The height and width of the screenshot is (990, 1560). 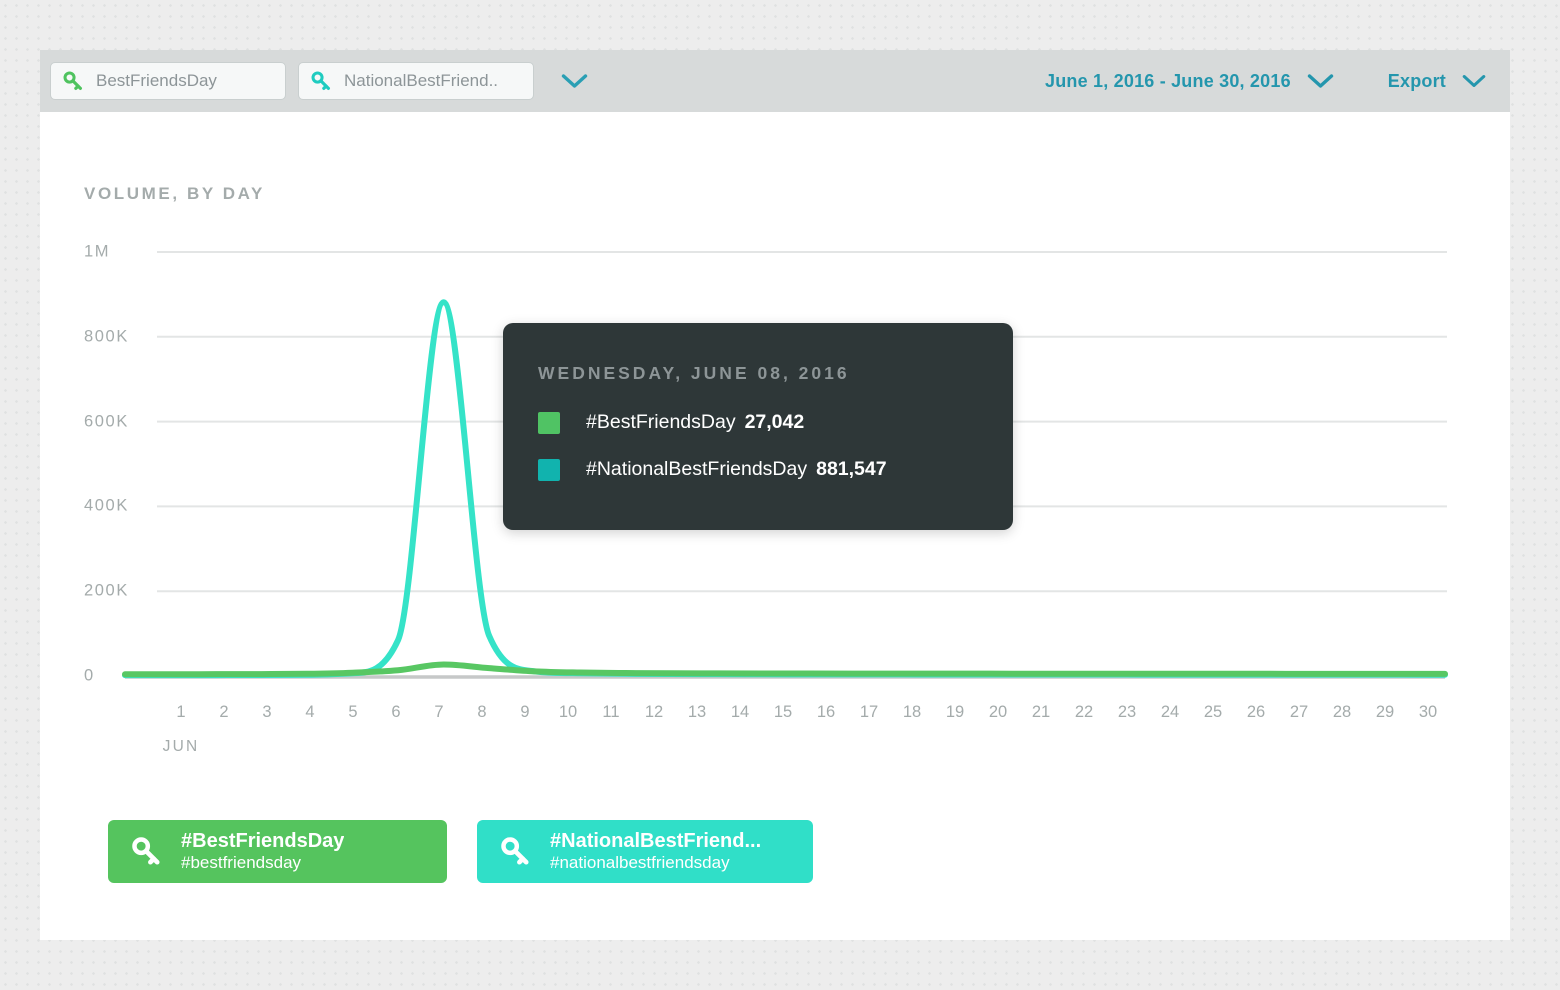 I want to click on x-tick-label: 15, so click(x=783, y=712).